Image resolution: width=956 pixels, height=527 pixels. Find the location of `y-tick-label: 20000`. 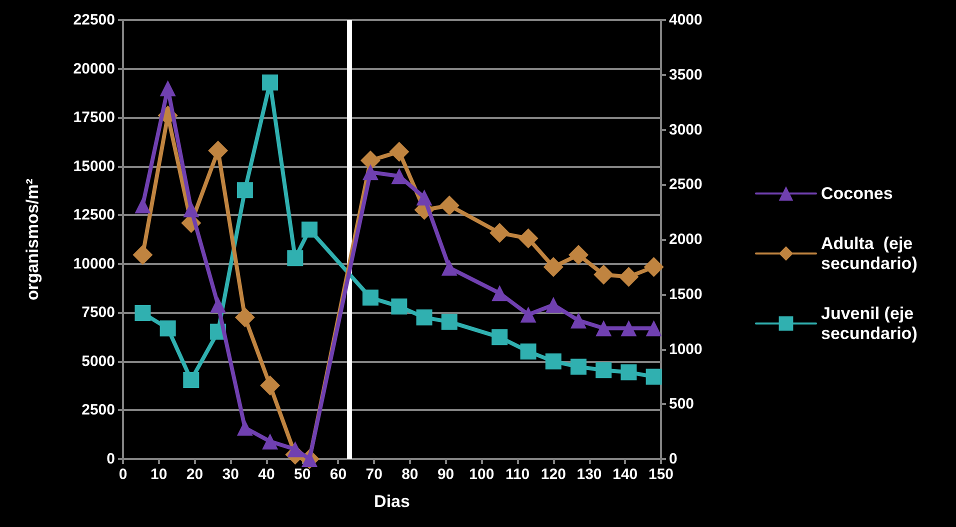

y-tick-label: 20000 is located at coordinates (94, 69).